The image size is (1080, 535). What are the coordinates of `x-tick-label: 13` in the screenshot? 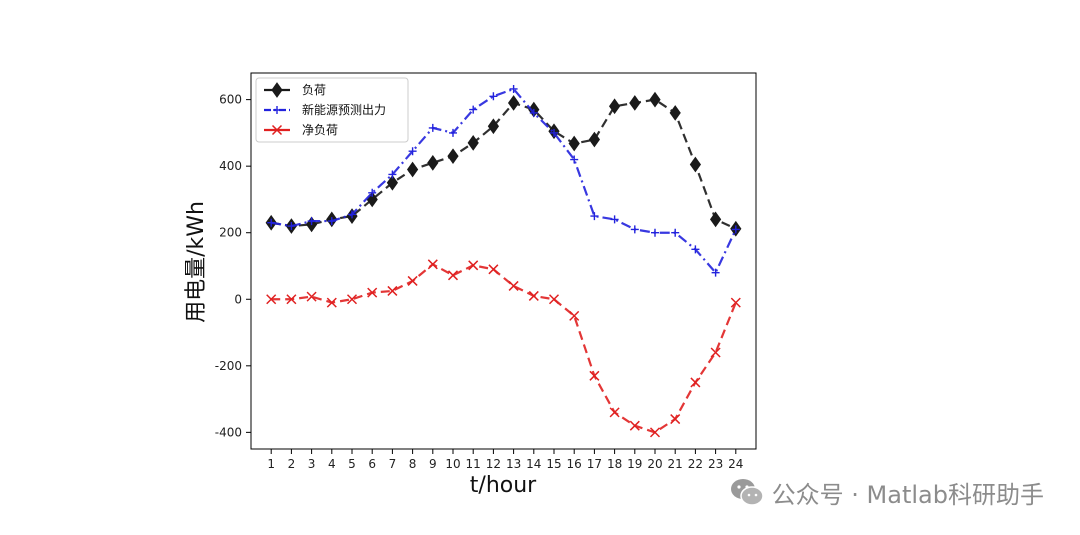 It's located at (513, 464).